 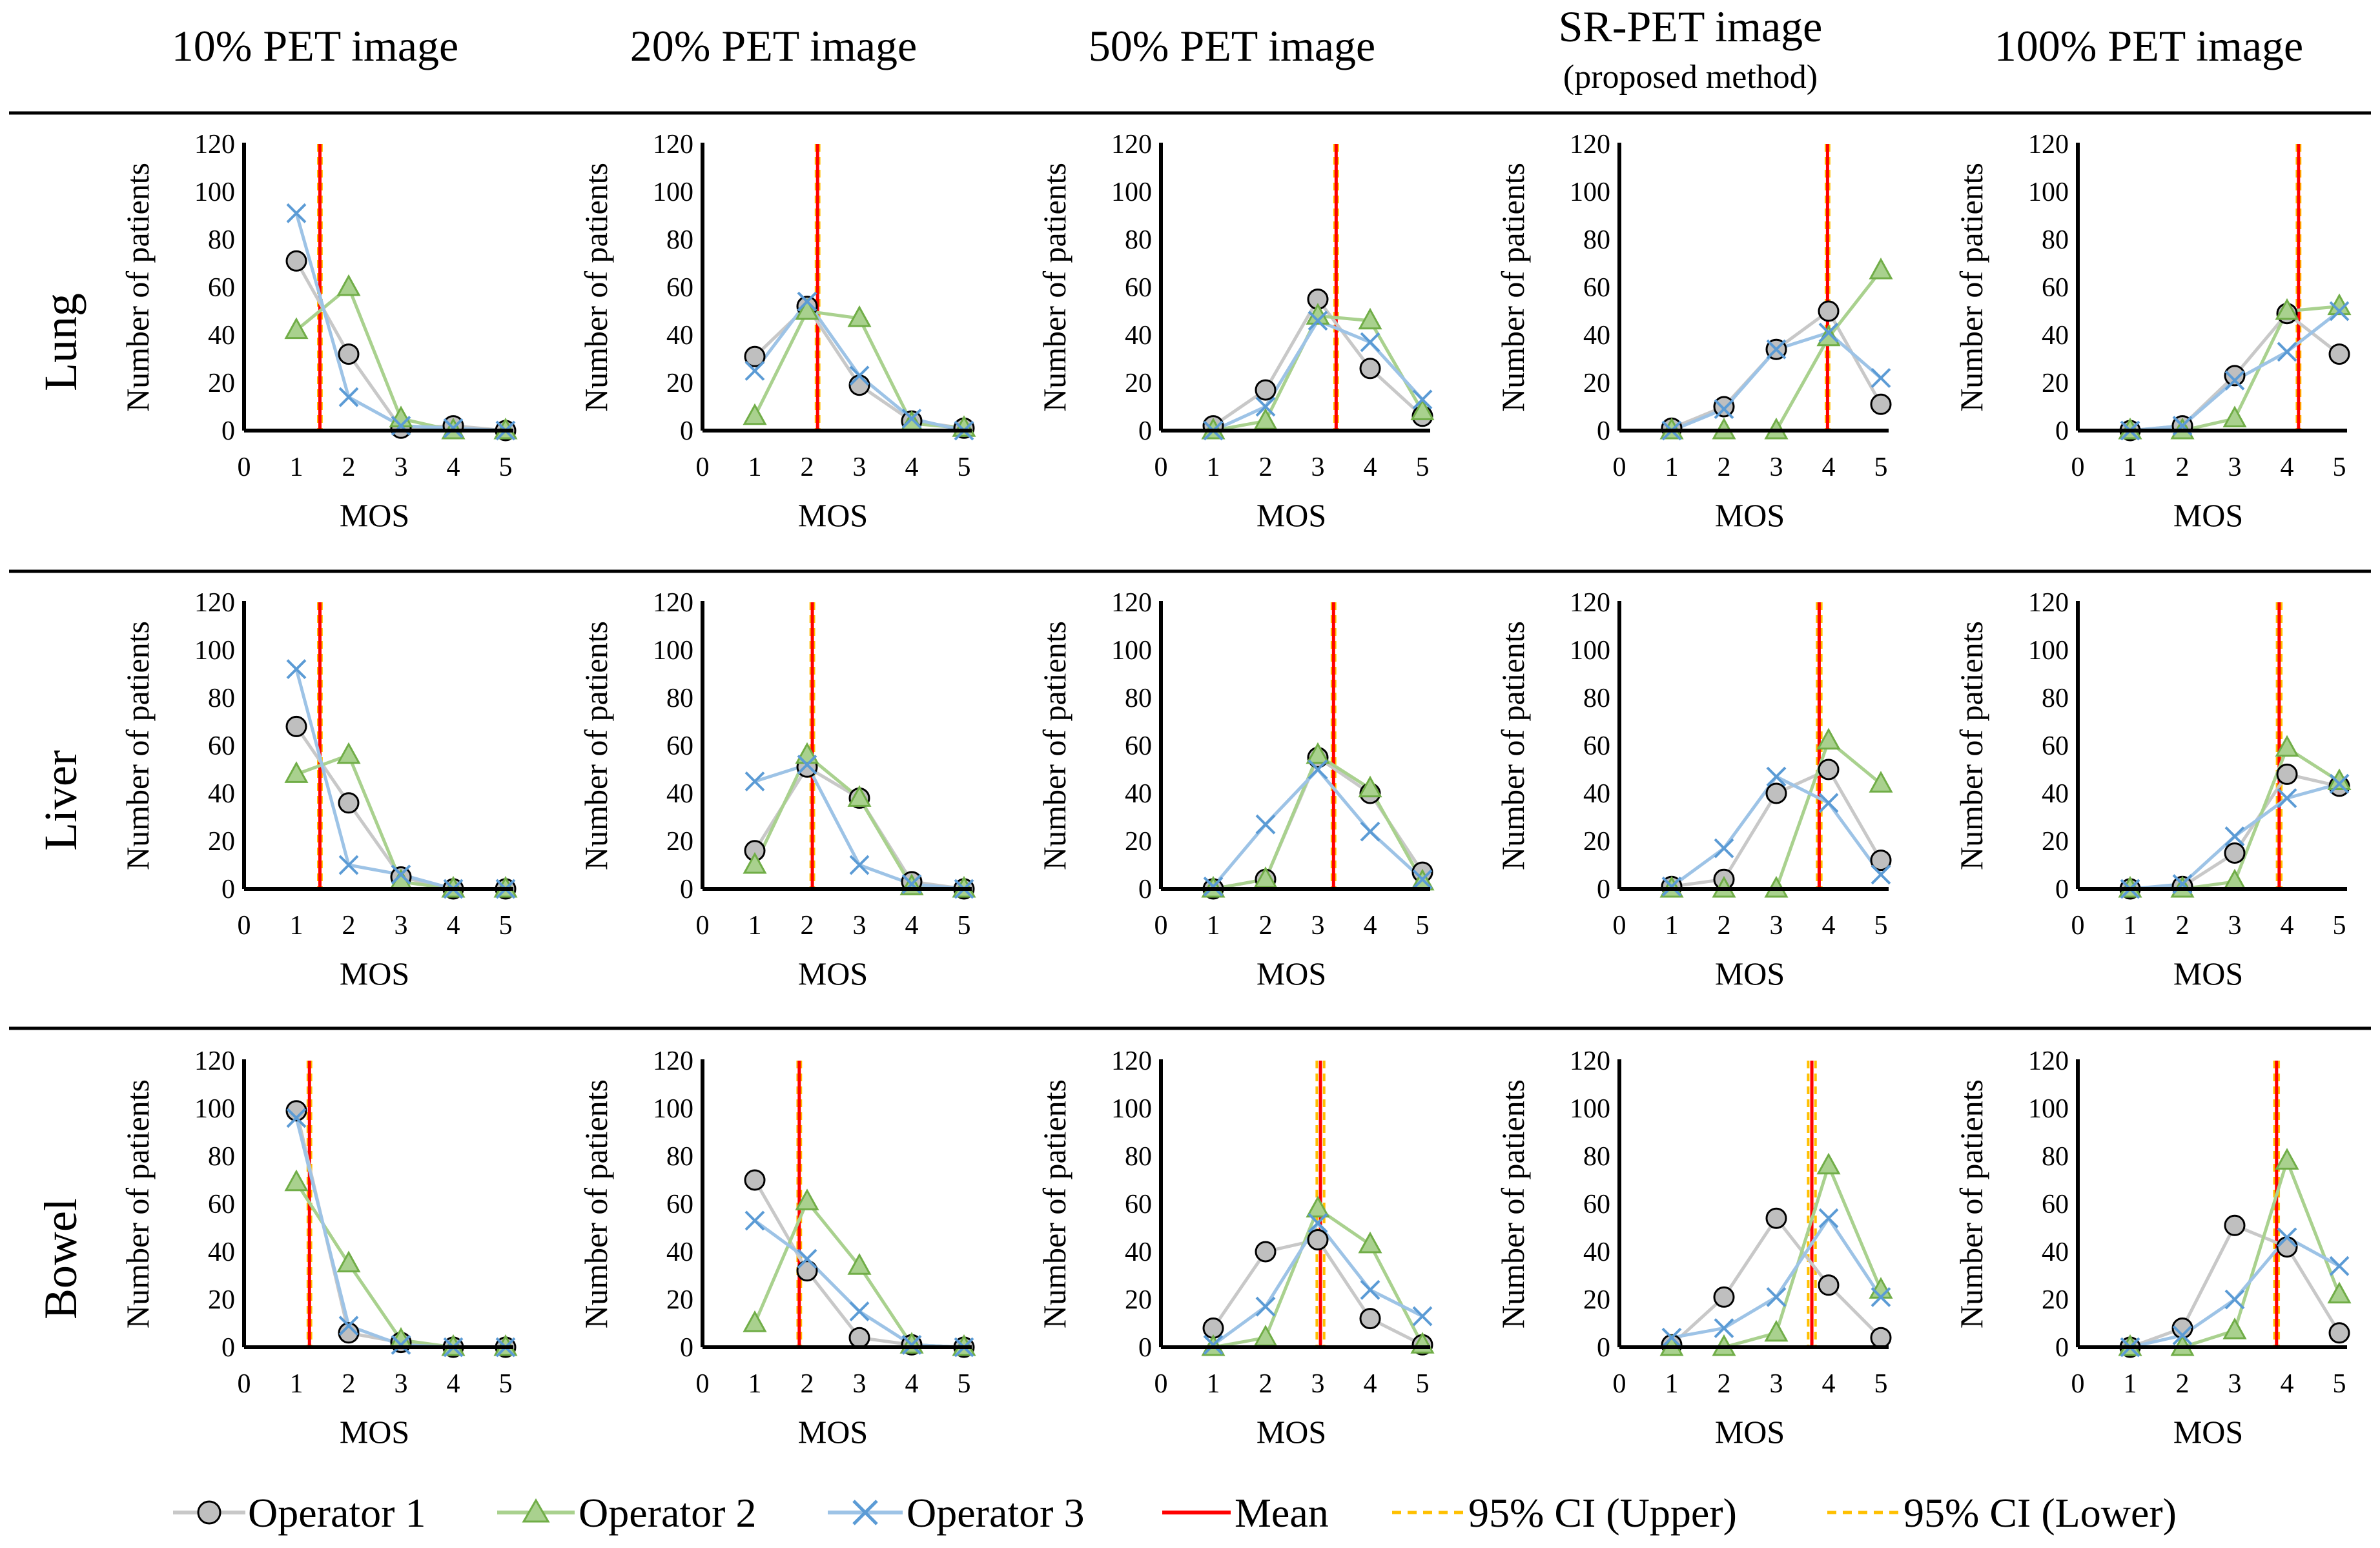 What do you see at coordinates (668, 1513) in the screenshot?
I see `legend-op2-label: Operator 2` at bounding box center [668, 1513].